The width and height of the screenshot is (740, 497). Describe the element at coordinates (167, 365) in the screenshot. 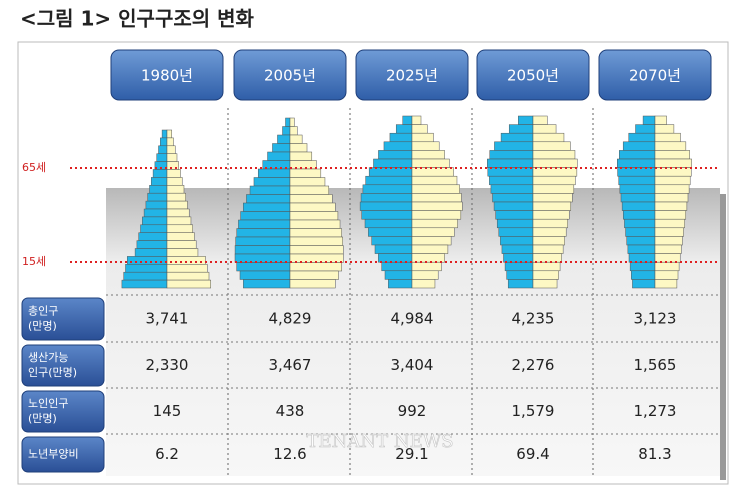

I see `cell: 2,330` at that location.